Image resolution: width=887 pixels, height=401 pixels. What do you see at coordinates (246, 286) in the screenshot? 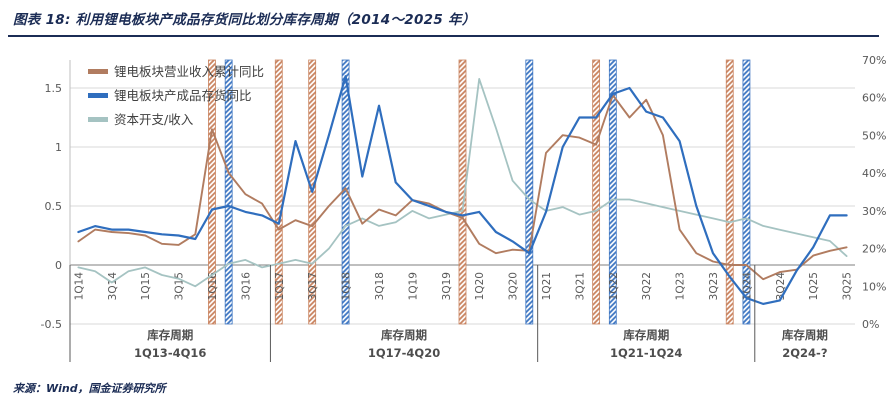
I see `x-axis-tick: 3Q16` at bounding box center [246, 286].